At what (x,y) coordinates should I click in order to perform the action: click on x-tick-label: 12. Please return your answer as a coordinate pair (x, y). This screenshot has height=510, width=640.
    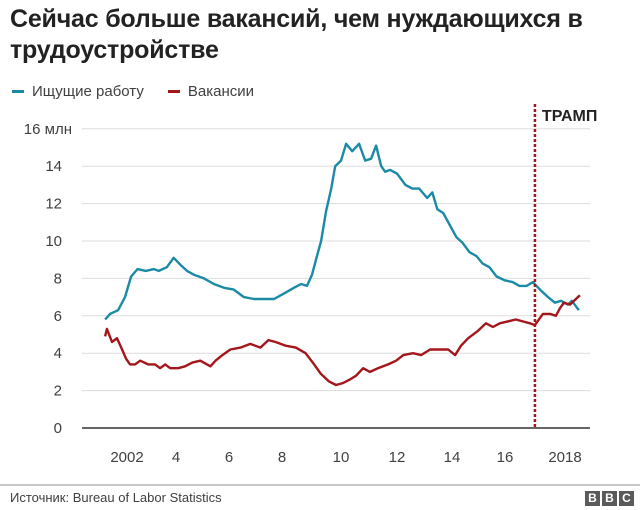
    Looking at the image, I should click on (397, 457).